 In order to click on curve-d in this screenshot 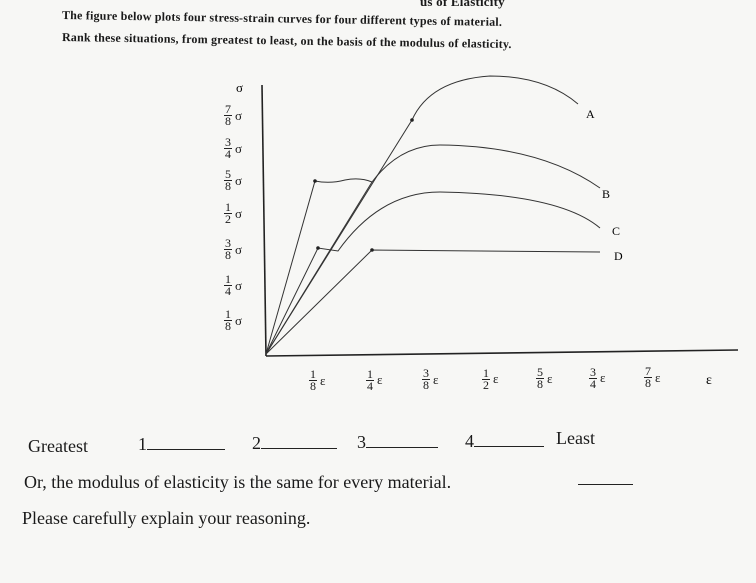, I will do `click(433, 302)`.